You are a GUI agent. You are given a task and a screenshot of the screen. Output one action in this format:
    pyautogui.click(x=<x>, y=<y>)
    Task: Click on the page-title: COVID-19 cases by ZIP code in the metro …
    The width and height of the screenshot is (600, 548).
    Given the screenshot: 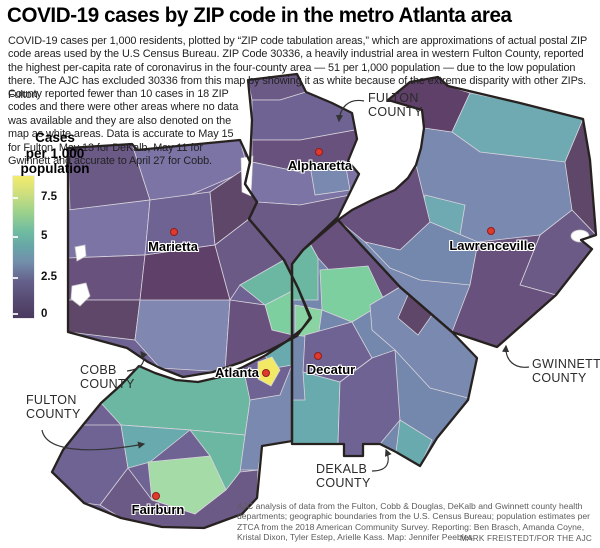 What is the action you would take?
    pyautogui.click(x=259, y=15)
    